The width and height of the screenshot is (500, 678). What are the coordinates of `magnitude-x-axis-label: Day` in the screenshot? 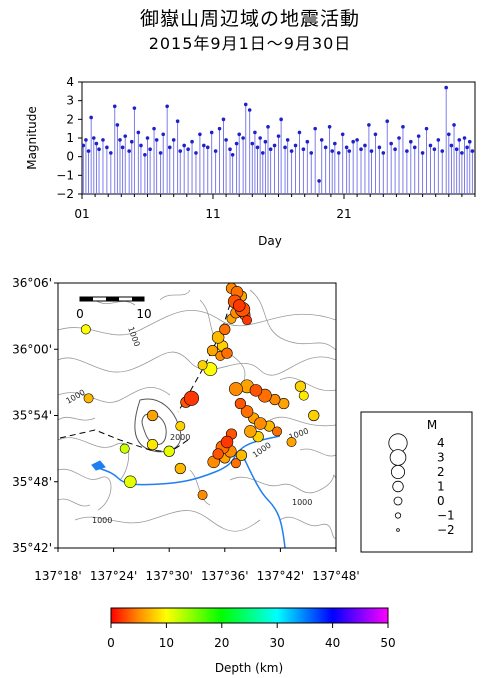 It's located at (270, 241).